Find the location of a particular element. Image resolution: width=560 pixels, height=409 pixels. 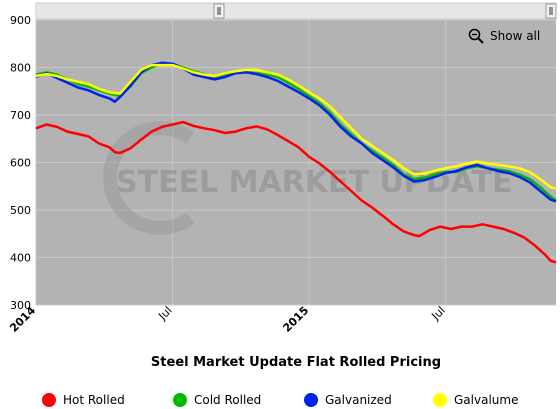

zoom-out-icon is located at coordinates (476, 36).